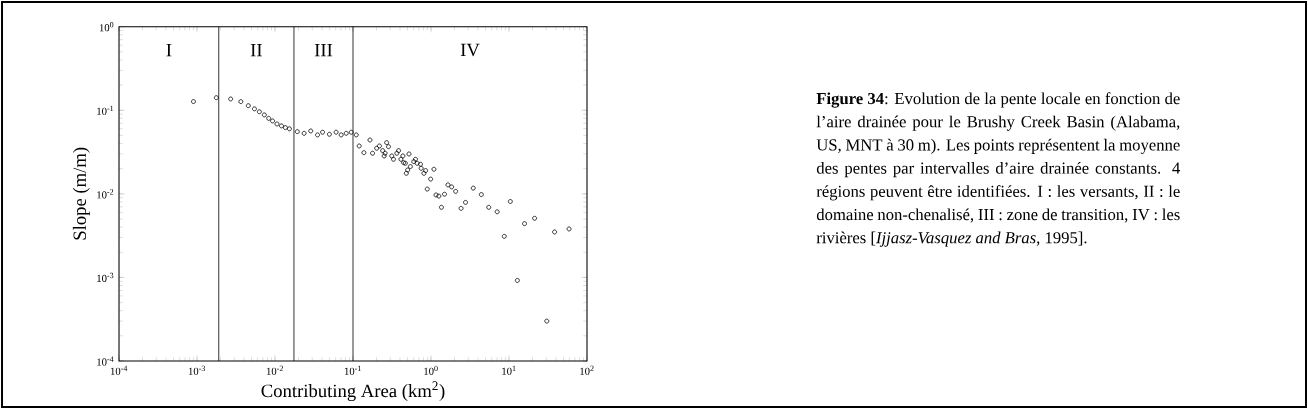 This screenshot has height=409, width=1308. I want to click on x-tick-label: 10$^{-4}$, so click(119, 370).